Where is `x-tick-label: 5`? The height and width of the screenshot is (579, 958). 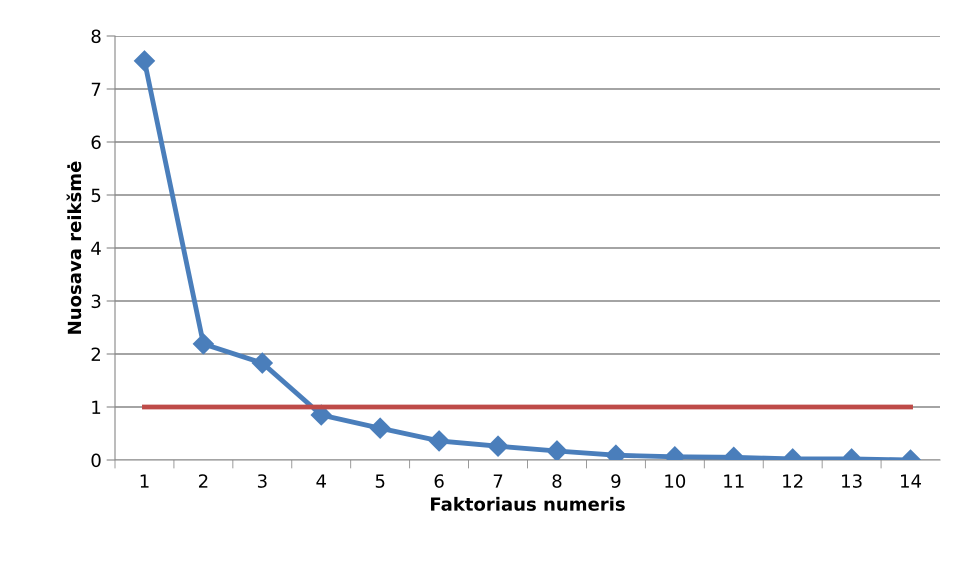
x-tick-label: 5 is located at coordinates (380, 481).